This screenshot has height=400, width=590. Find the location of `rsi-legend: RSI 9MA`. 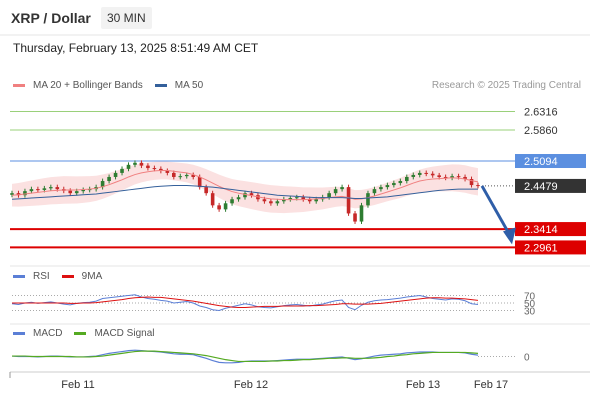

rsi-legend: RSI 9MA is located at coordinates (57, 276).